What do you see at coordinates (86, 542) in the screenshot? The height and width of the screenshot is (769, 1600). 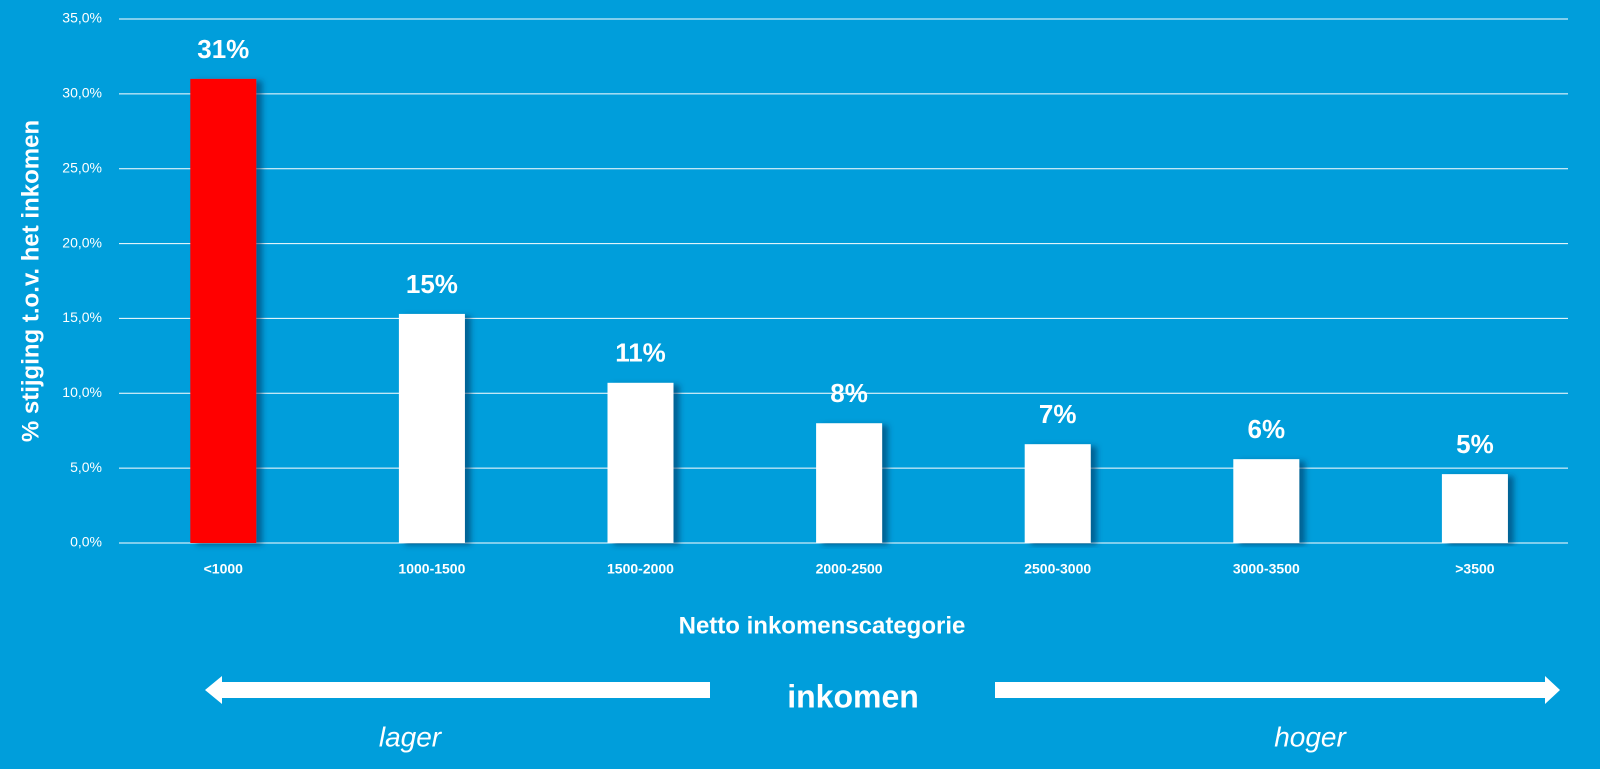 I see `y-tick-label: 0,0%` at bounding box center [86, 542].